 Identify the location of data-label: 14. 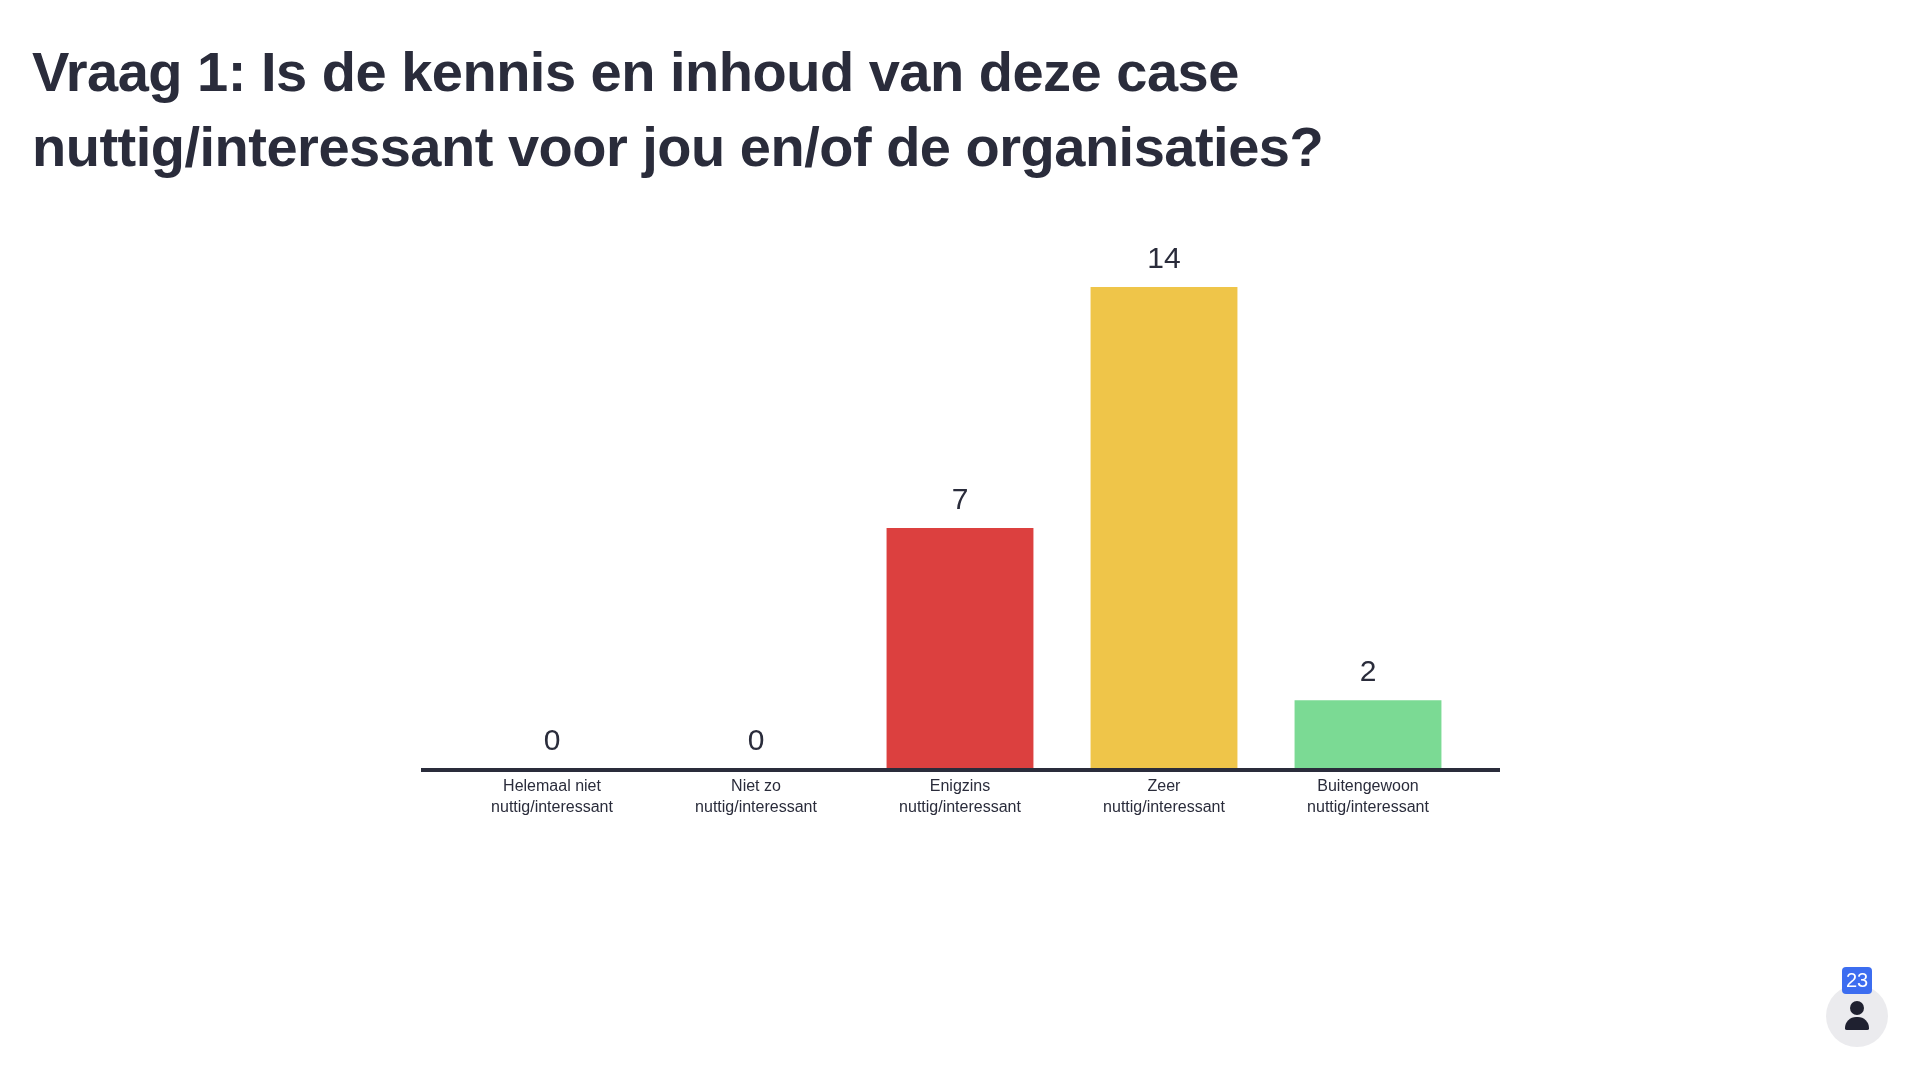
(1164, 258).